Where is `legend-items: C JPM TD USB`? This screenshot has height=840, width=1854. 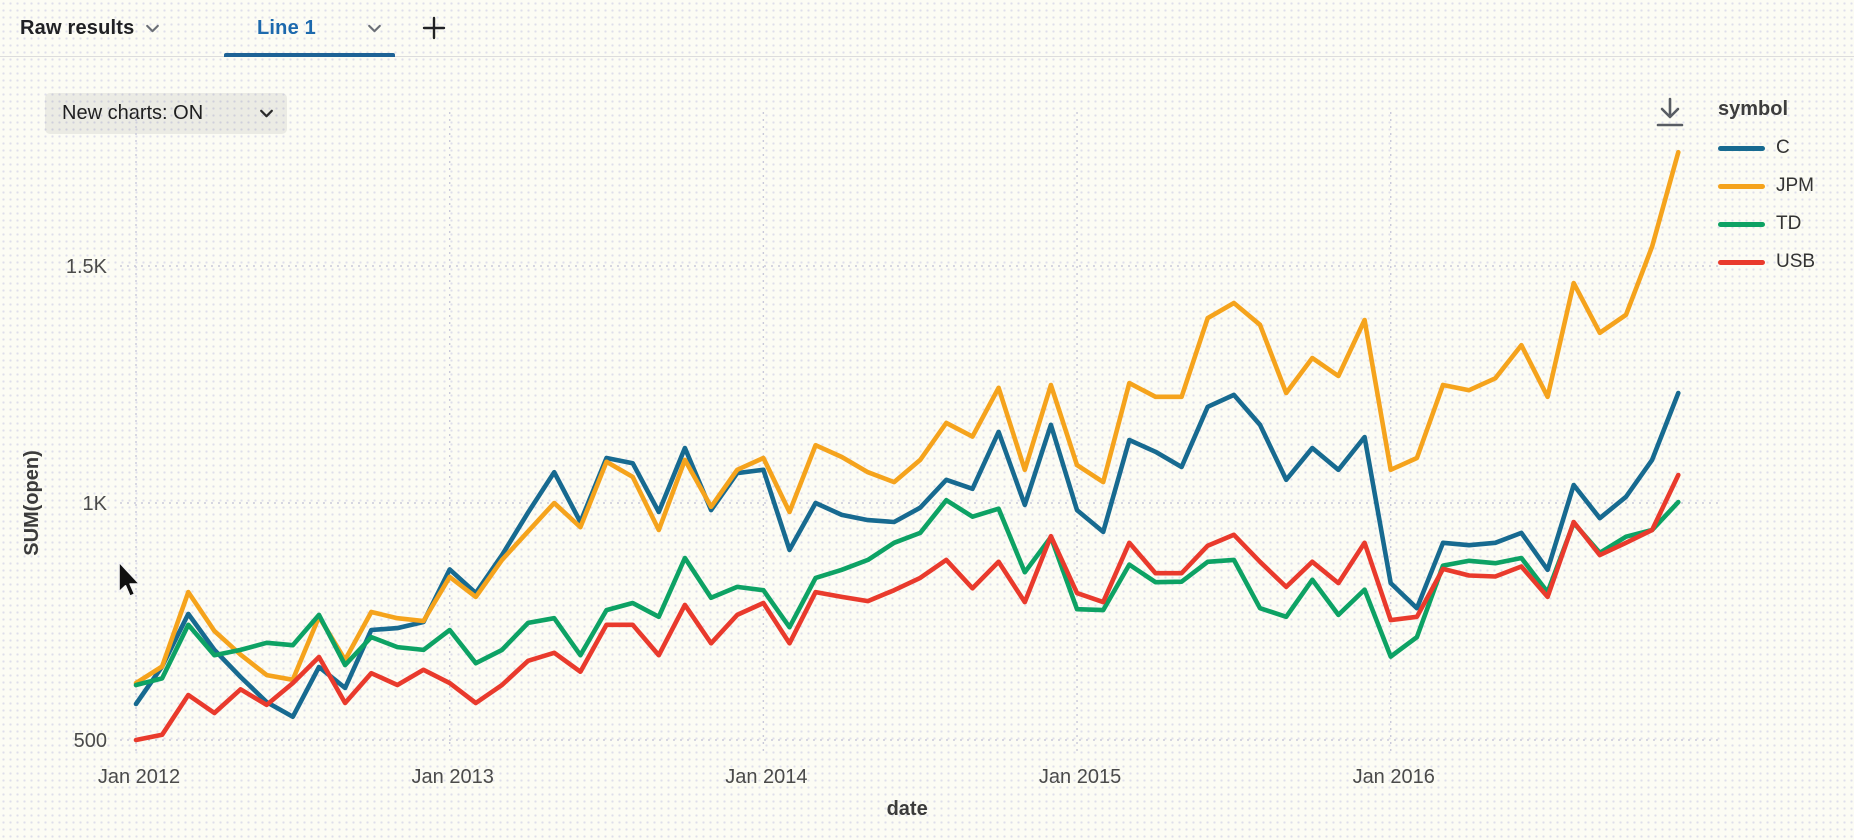
legend-items: C JPM TD USB is located at coordinates (1766, 205).